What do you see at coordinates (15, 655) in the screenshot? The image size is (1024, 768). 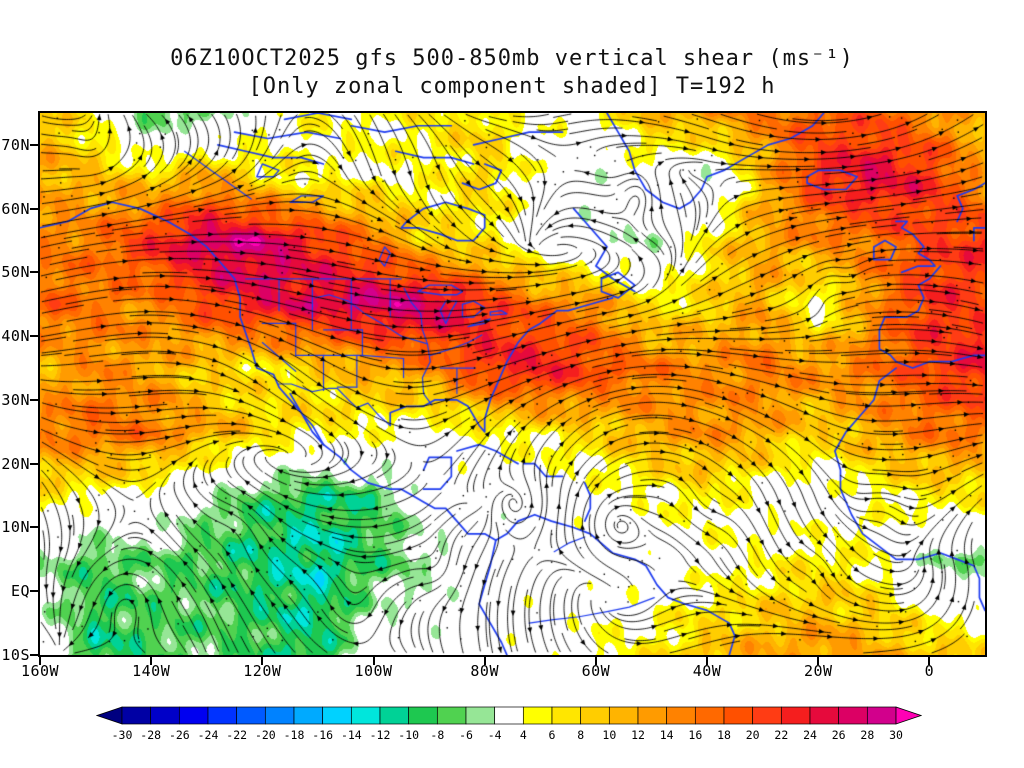 I see `y-axis-label: 10S` at bounding box center [15, 655].